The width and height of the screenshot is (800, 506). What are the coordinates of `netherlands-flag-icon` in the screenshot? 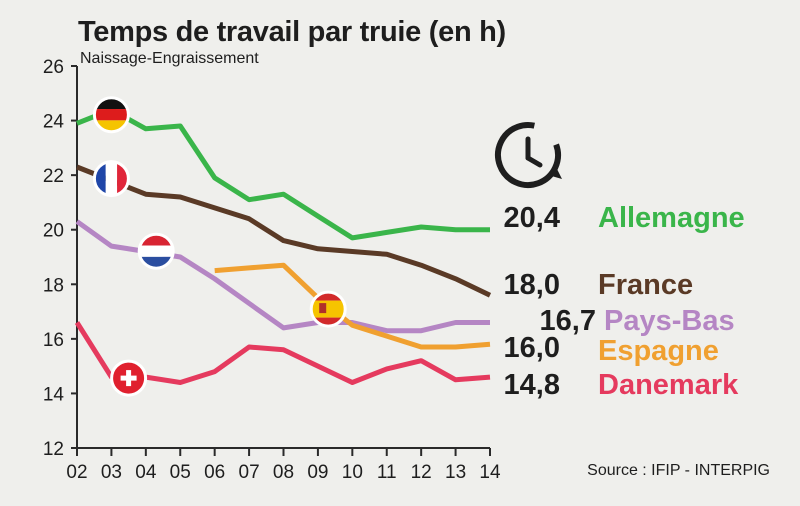 It's located at (156, 251).